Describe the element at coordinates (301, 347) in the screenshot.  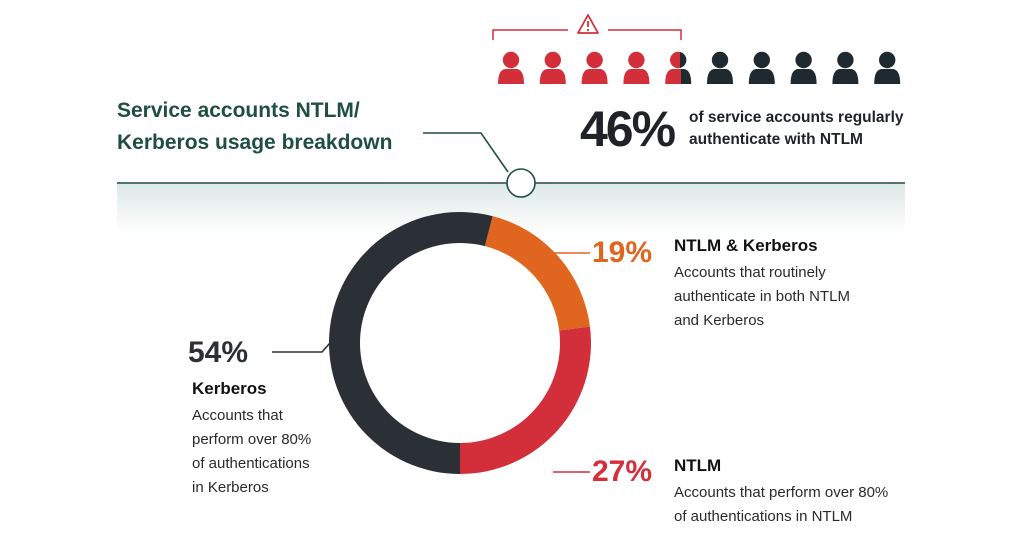
I see `leader-line-kerberos` at that location.